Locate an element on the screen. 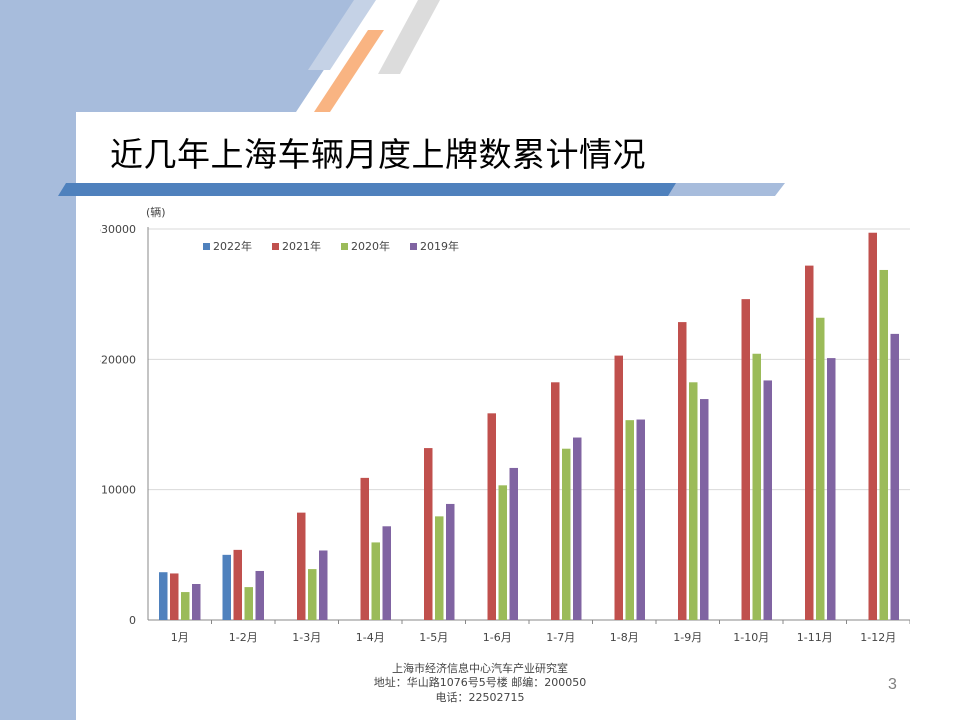 The image size is (960, 720). slide-title: 近几年上海车辆月度上牌数累计情况 is located at coordinates (378, 154).